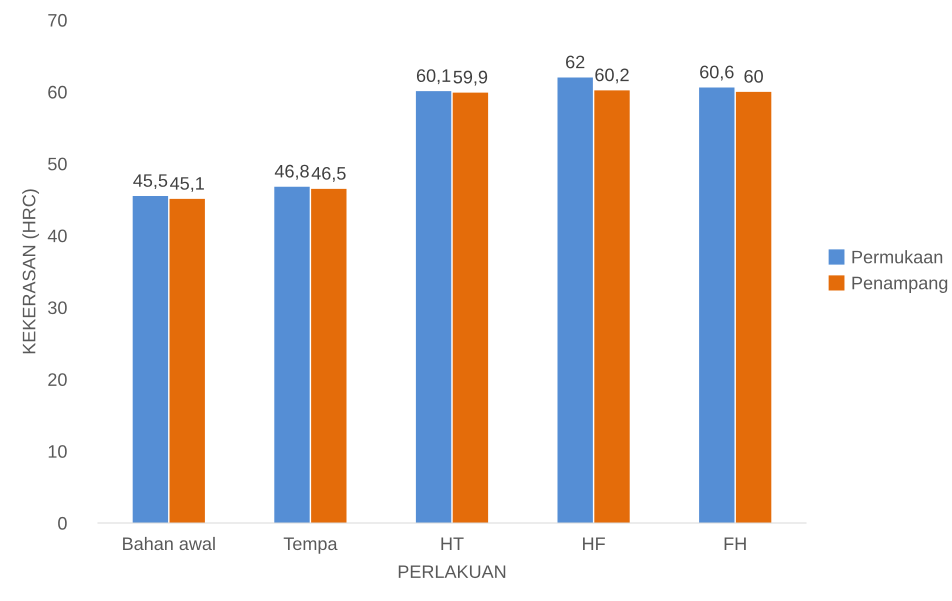 The height and width of the screenshot is (601, 952). What do you see at coordinates (594, 544) in the screenshot?
I see `x-tick-label: HF` at bounding box center [594, 544].